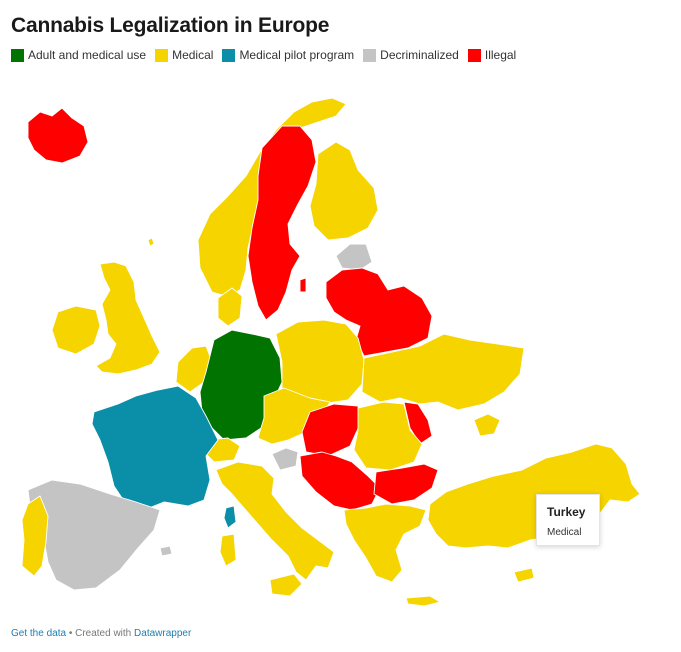 This screenshot has width=681, height=652. What do you see at coordinates (331, 430) in the screenshot?
I see `country-hungary` at bounding box center [331, 430].